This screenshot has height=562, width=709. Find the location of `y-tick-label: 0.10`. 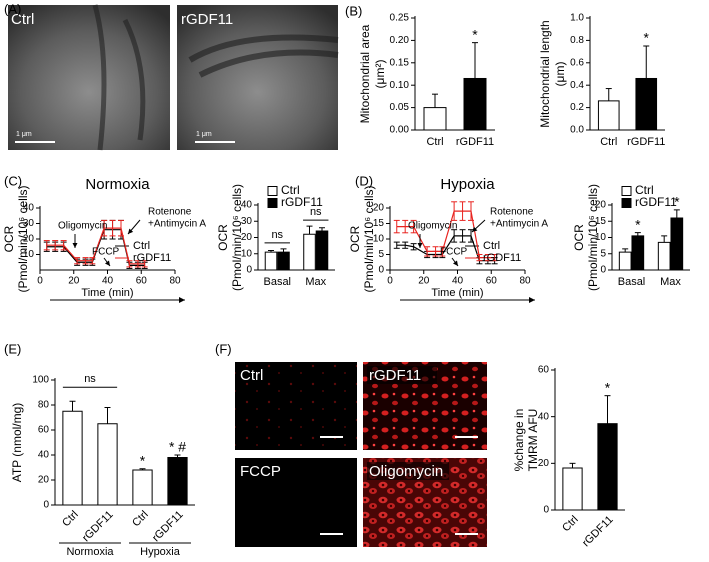

y-tick-label: 0.10 is located at coordinates (400, 85).